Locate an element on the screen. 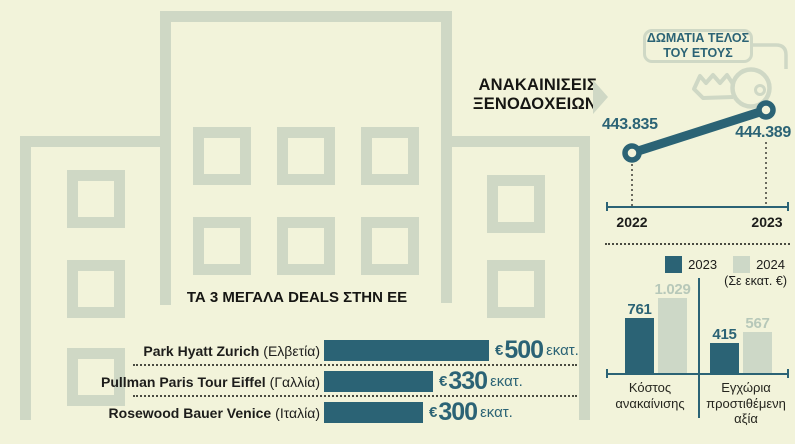 The width and height of the screenshot is (795, 444). key-shaft is located at coordinates (713, 86).